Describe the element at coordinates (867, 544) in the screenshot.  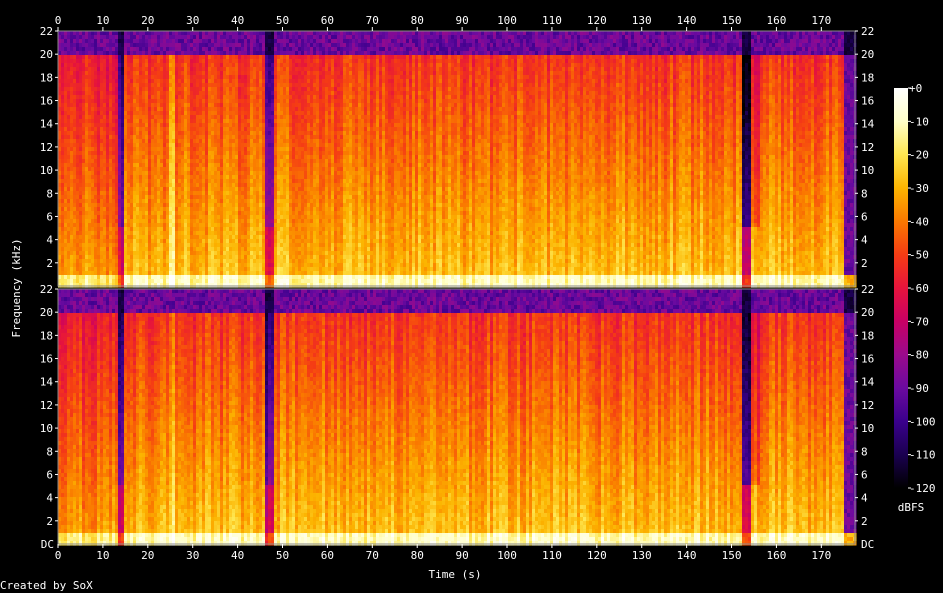
I see `y-tick-label-dc-right: DC` at that location.